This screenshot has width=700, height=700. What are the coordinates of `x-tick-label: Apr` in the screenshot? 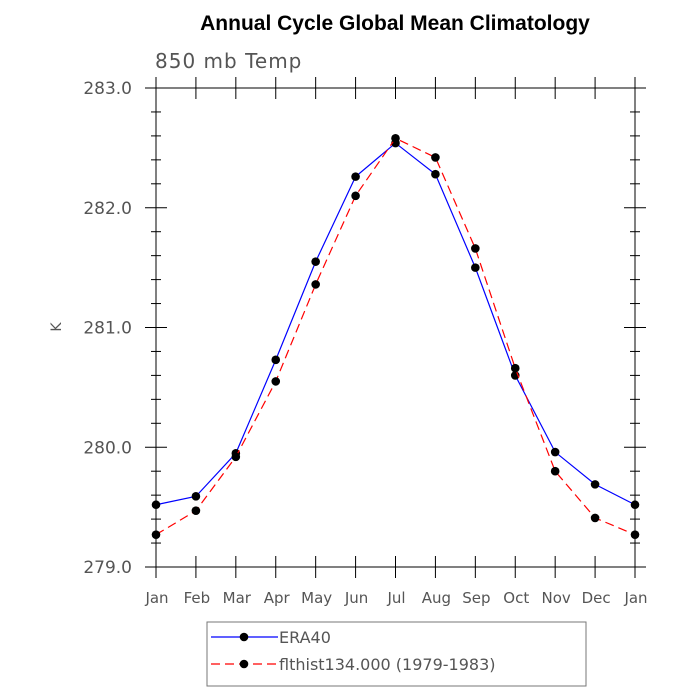 It's located at (277, 598).